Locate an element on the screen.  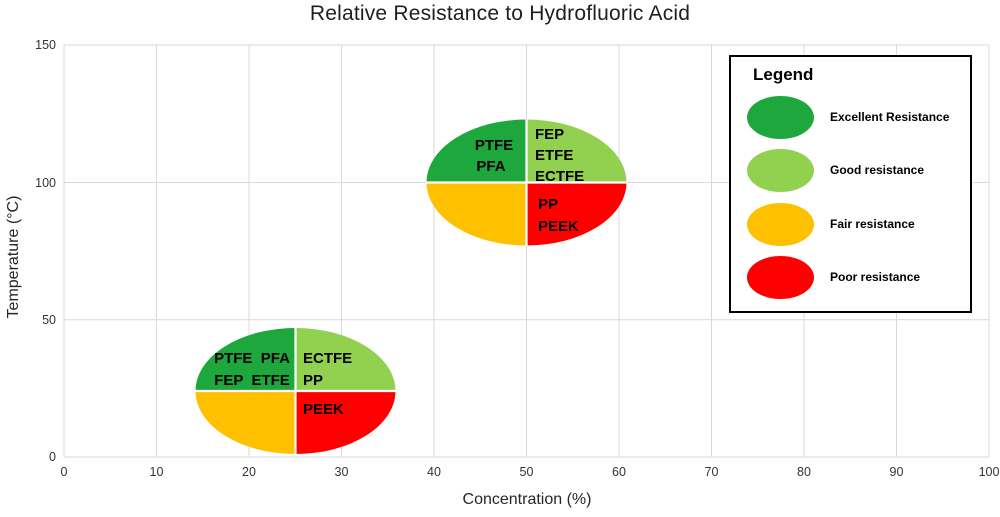
marker1-good-quadrant is located at coordinates (345, 359).